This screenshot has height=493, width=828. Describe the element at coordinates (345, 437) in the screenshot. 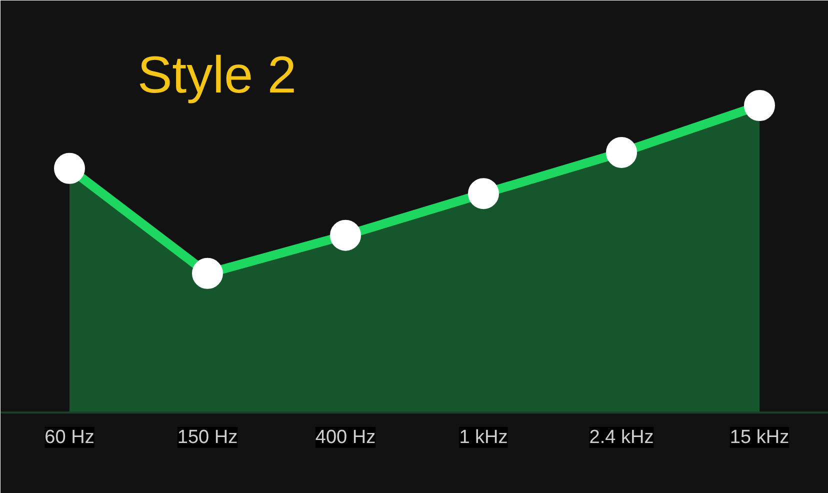

I see `x-tick-label: 400 Hz` at that location.